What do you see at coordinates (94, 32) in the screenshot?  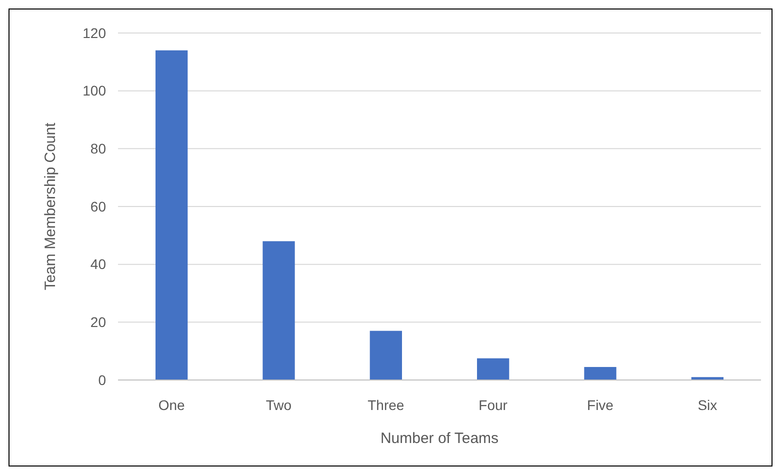 I see `y-tick-label: 120` at bounding box center [94, 32].